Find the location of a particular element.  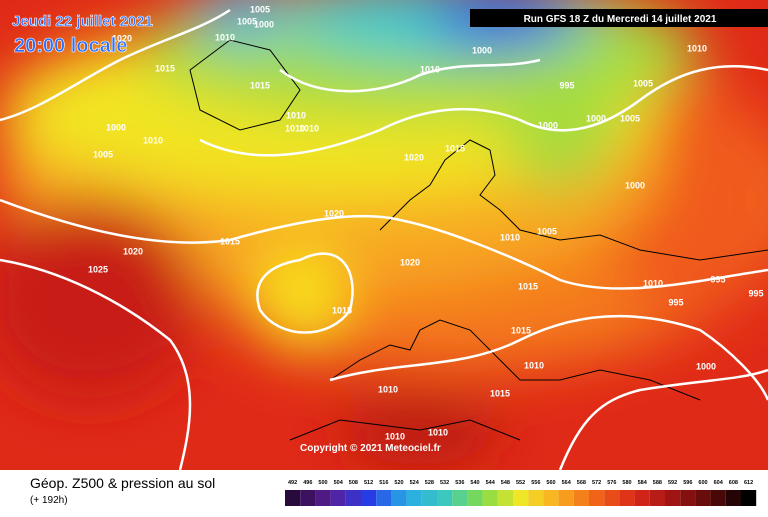

scale-label: 500 is located at coordinates (322, 483).